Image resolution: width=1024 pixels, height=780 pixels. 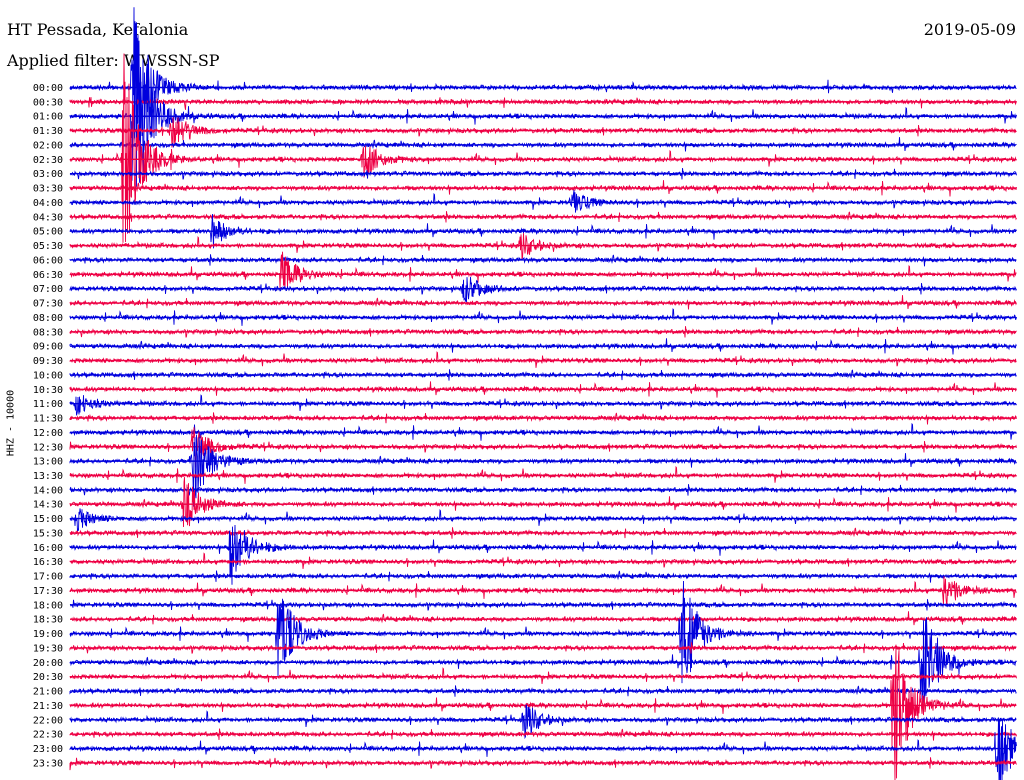 I want to click on row-time-label: 15:30, so click(x=48, y=533).